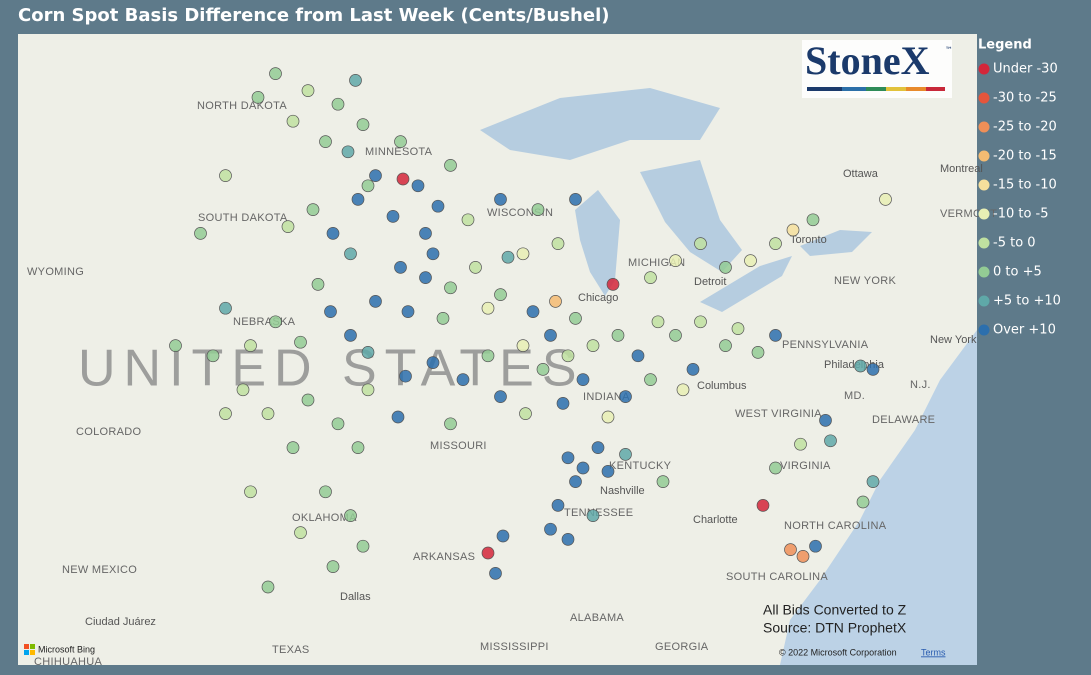 The image size is (1091, 675). Describe the element at coordinates (1021, 214) in the screenshot. I see `legend-label: -10 to -5` at that location.